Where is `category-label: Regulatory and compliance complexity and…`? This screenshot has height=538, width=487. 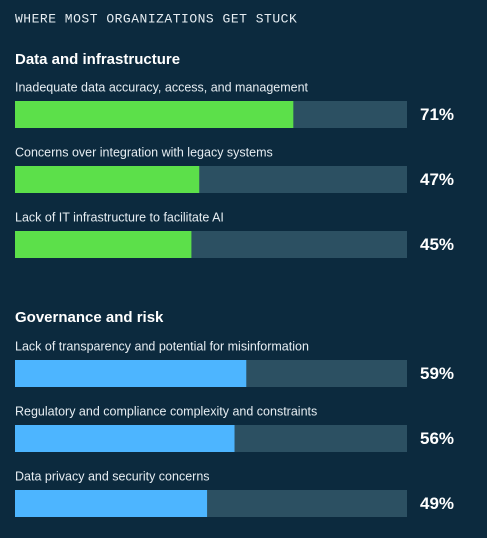
category-label: Regulatory and compliance complexity and… is located at coordinates (166, 411).